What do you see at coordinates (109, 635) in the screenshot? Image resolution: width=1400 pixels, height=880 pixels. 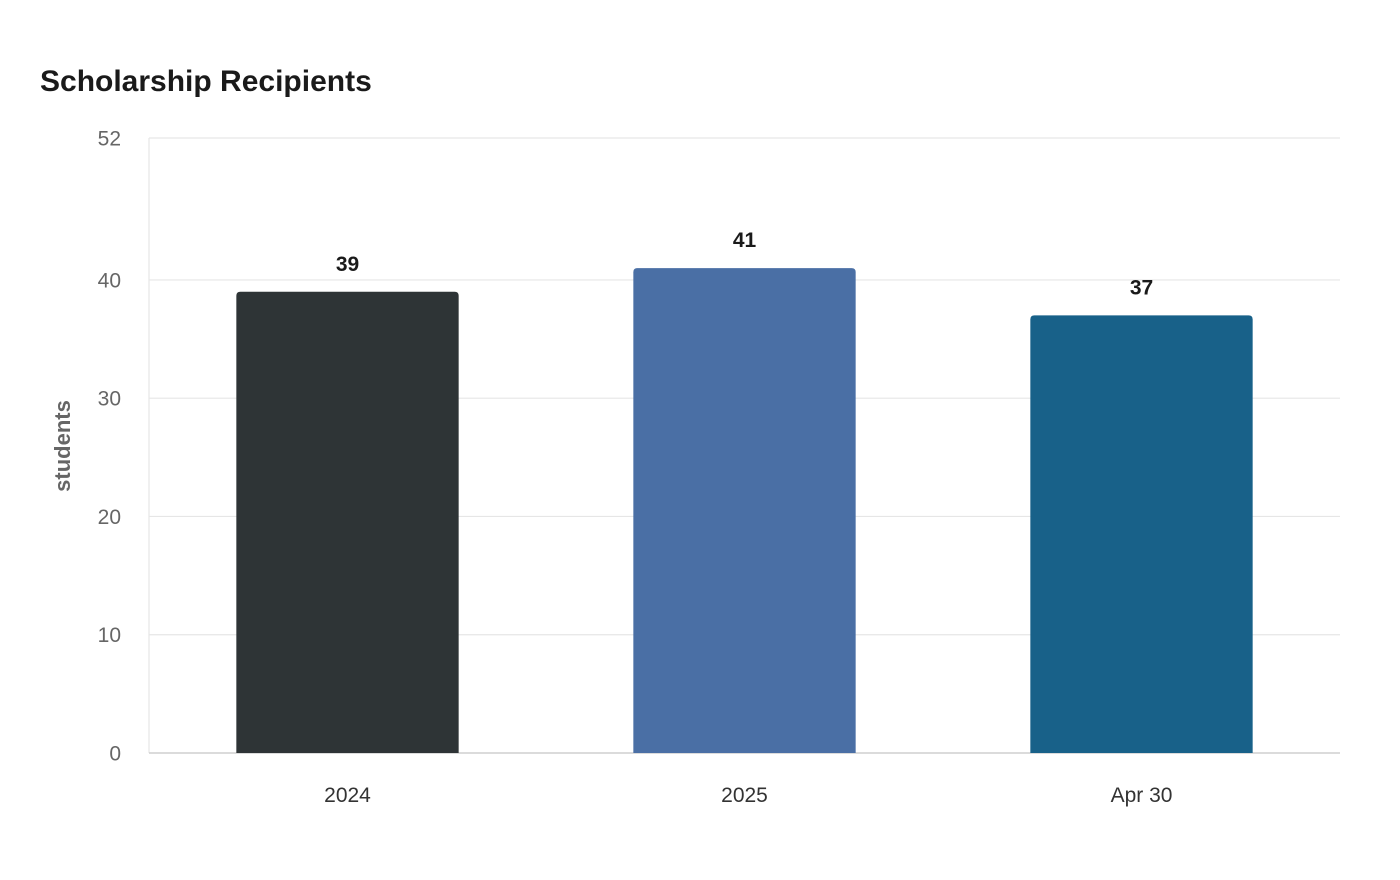 I see `y-tick-label: 10` at bounding box center [109, 635].